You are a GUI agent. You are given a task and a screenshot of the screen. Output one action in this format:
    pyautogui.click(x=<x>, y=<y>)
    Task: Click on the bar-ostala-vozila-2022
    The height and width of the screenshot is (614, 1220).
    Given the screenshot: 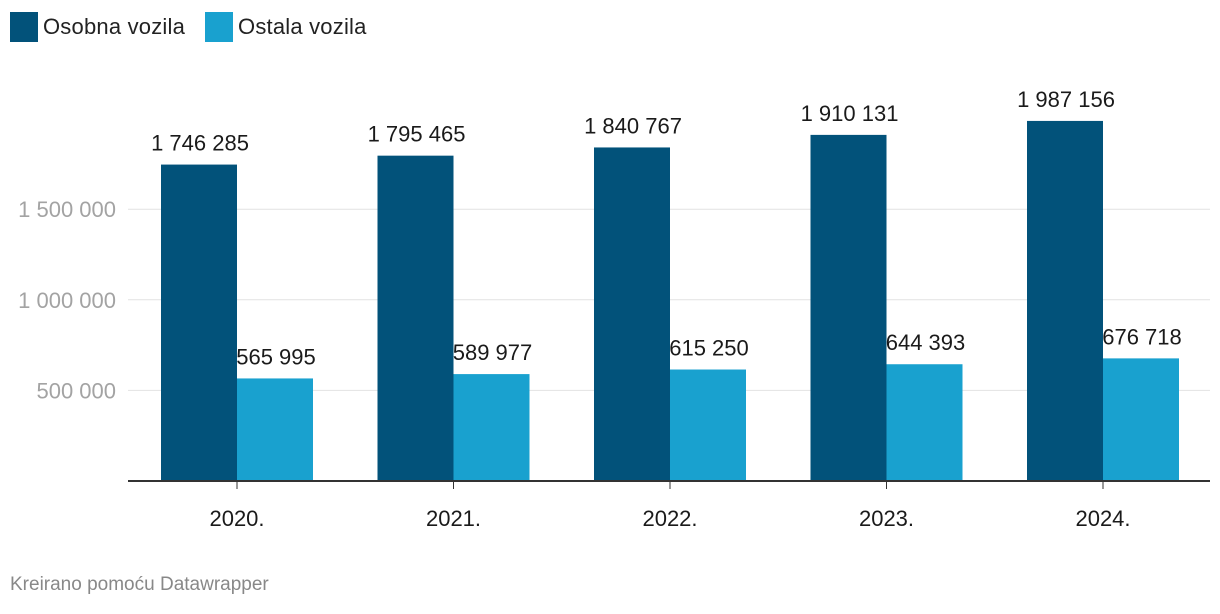 What is the action you would take?
    pyautogui.click(x=708, y=425)
    